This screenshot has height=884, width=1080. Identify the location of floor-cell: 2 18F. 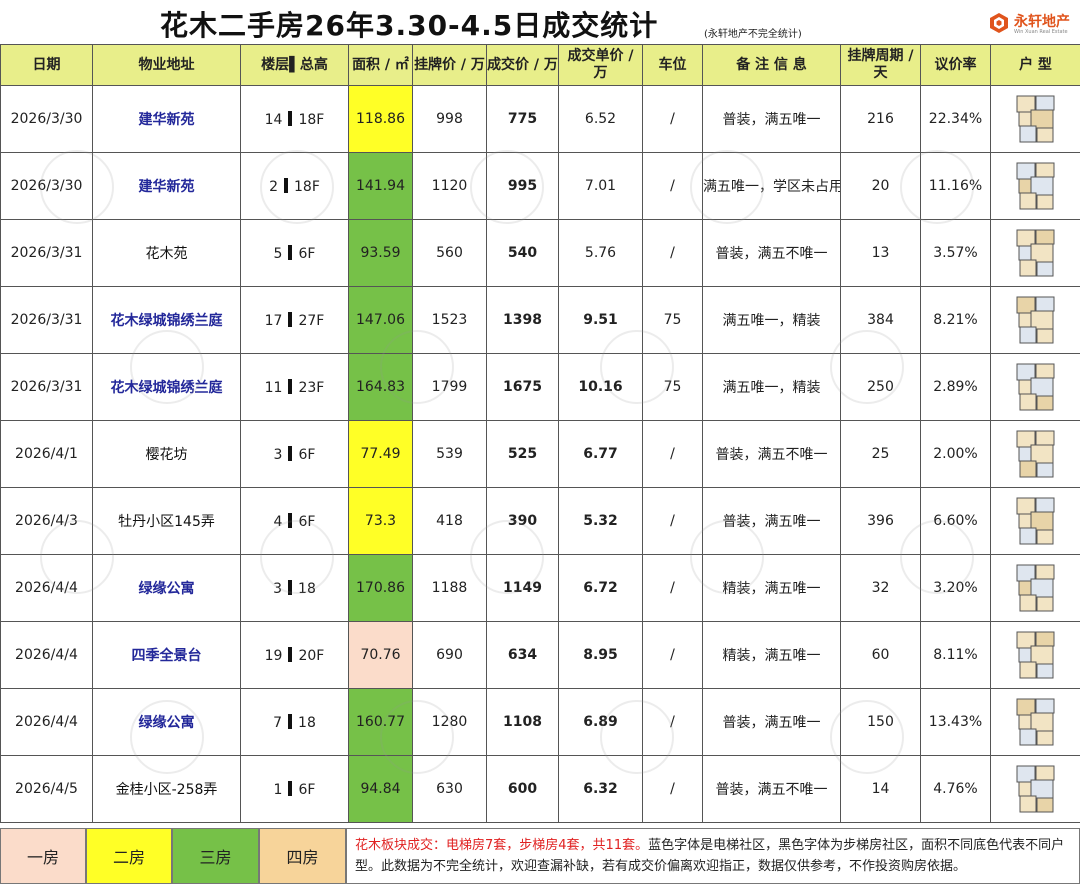
(294, 186).